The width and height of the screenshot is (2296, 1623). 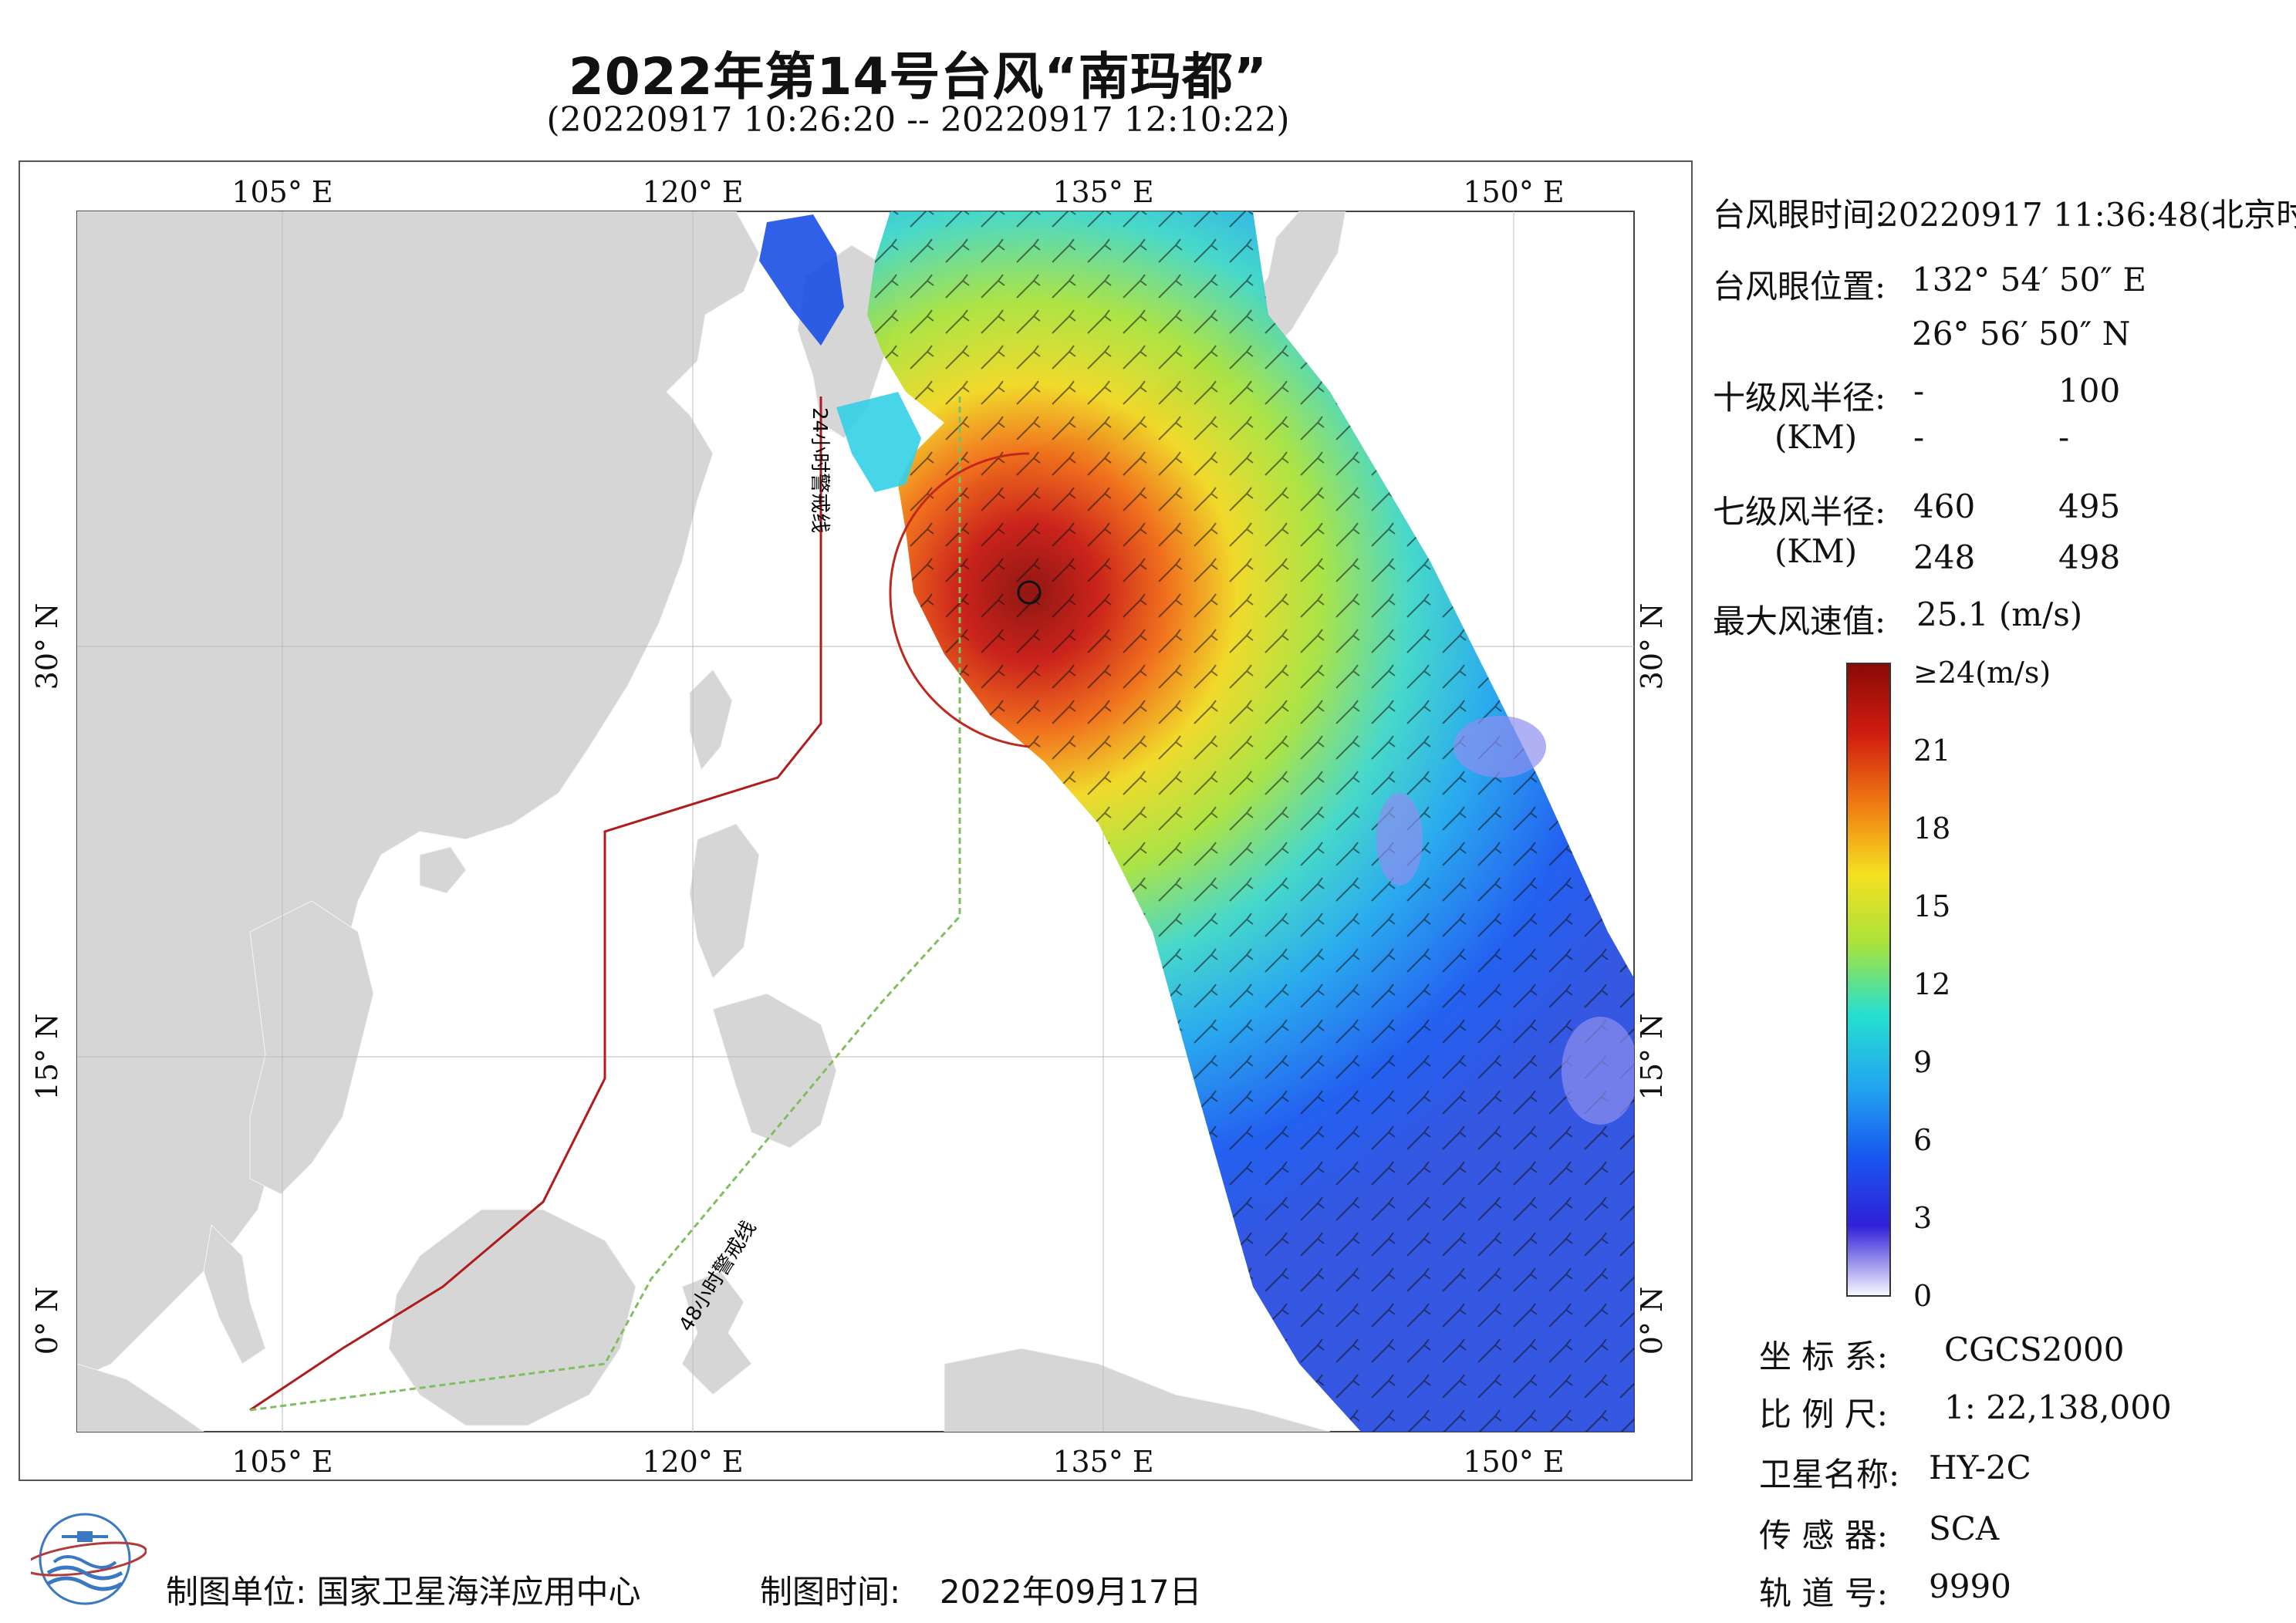 What do you see at coordinates (2089, 557) in the screenshot?
I see `r7-value-4: 498` at bounding box center [2089, 557].